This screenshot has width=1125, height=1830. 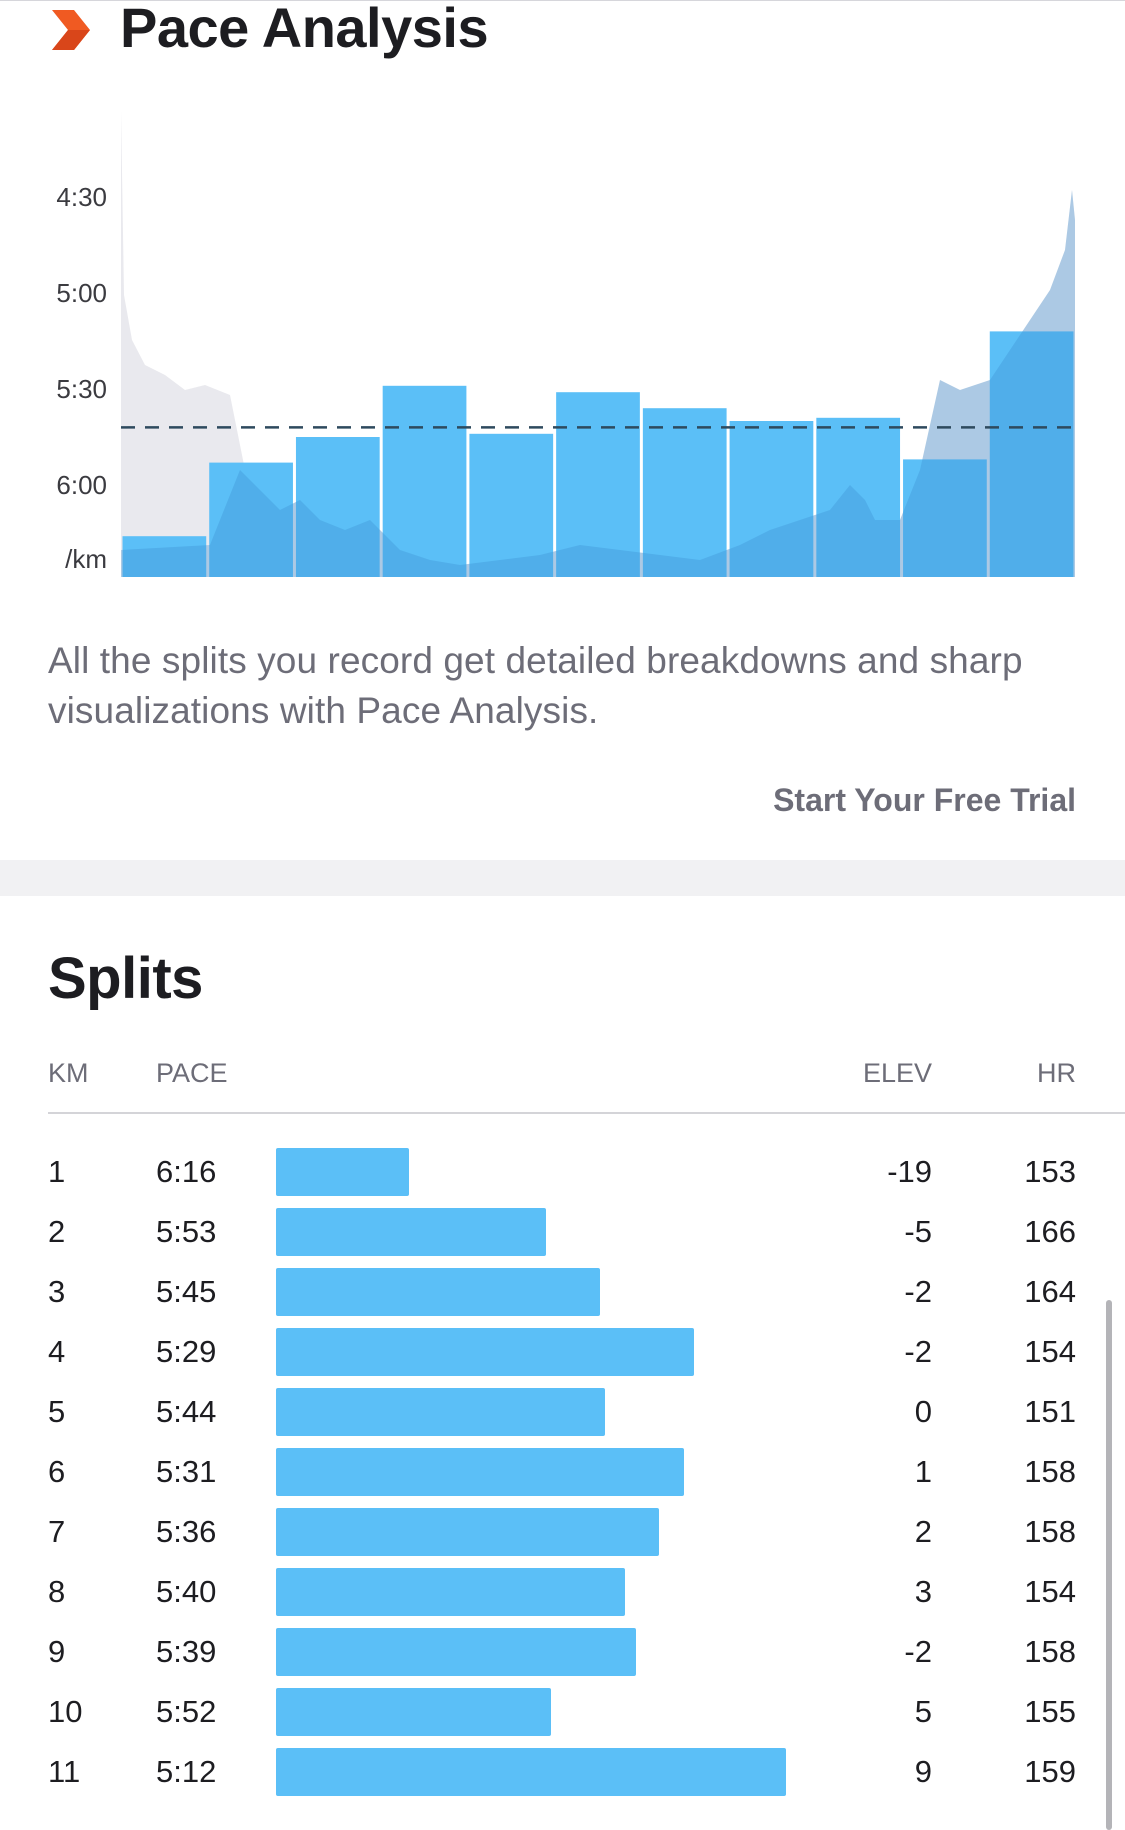 I want to click on chevron-right-icon, so click(x=71, y=30).